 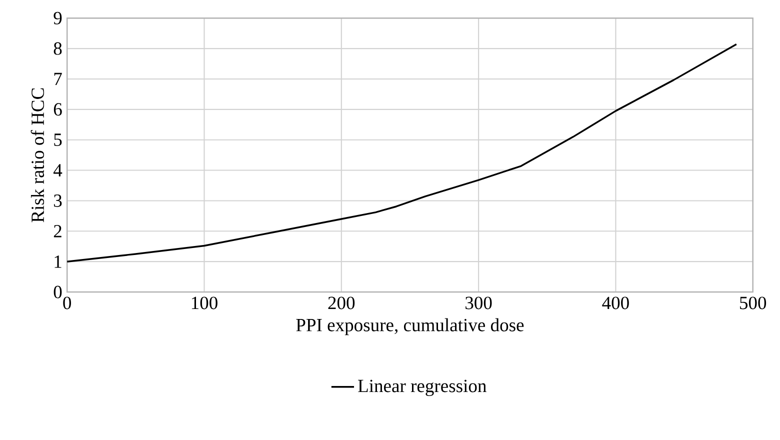 What do you see at coordinates (57, 170) in the screenshot?
I see `y-tick-label: 4` at bounding box center [57, 170].